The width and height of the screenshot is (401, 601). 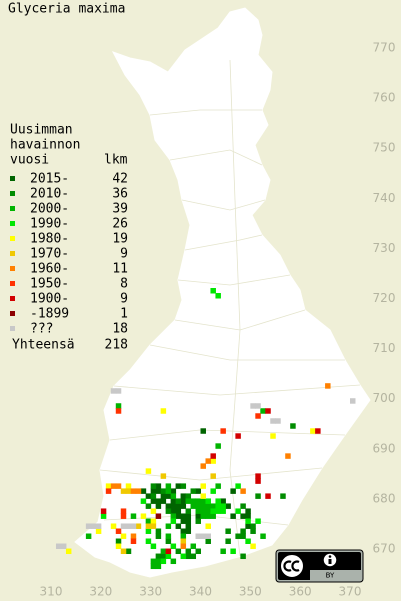 I want to click on legend-label: 1980-, so click(x=49, y=239).